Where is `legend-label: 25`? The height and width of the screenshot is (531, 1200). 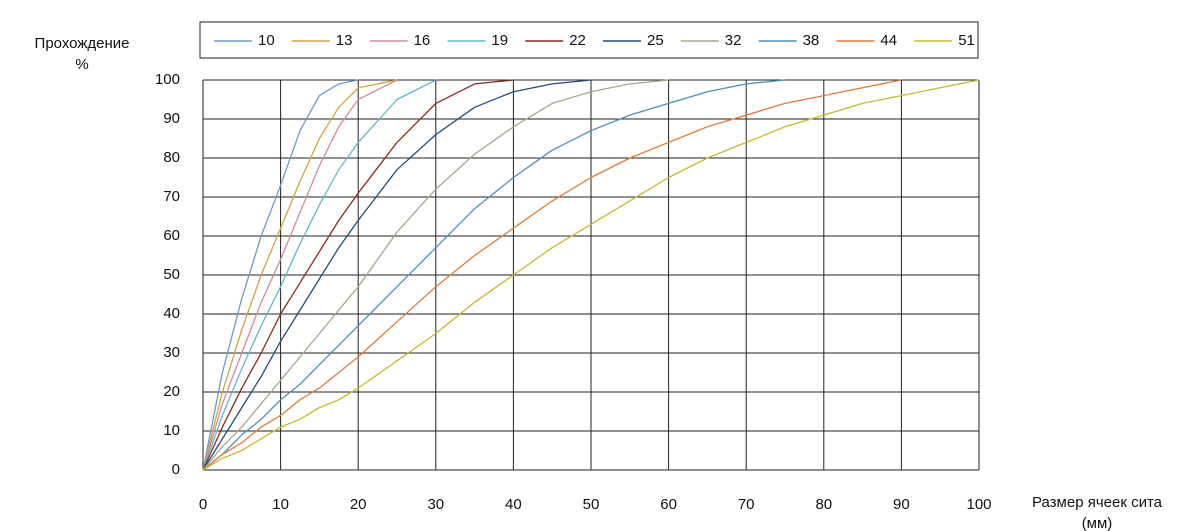
legend-label: 25 is located at coordinates (655, 40).